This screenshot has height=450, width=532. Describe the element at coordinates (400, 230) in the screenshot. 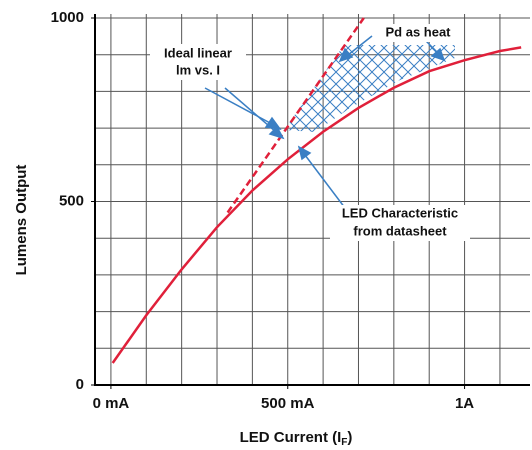

I see `annotation: from datasheet` at that location.